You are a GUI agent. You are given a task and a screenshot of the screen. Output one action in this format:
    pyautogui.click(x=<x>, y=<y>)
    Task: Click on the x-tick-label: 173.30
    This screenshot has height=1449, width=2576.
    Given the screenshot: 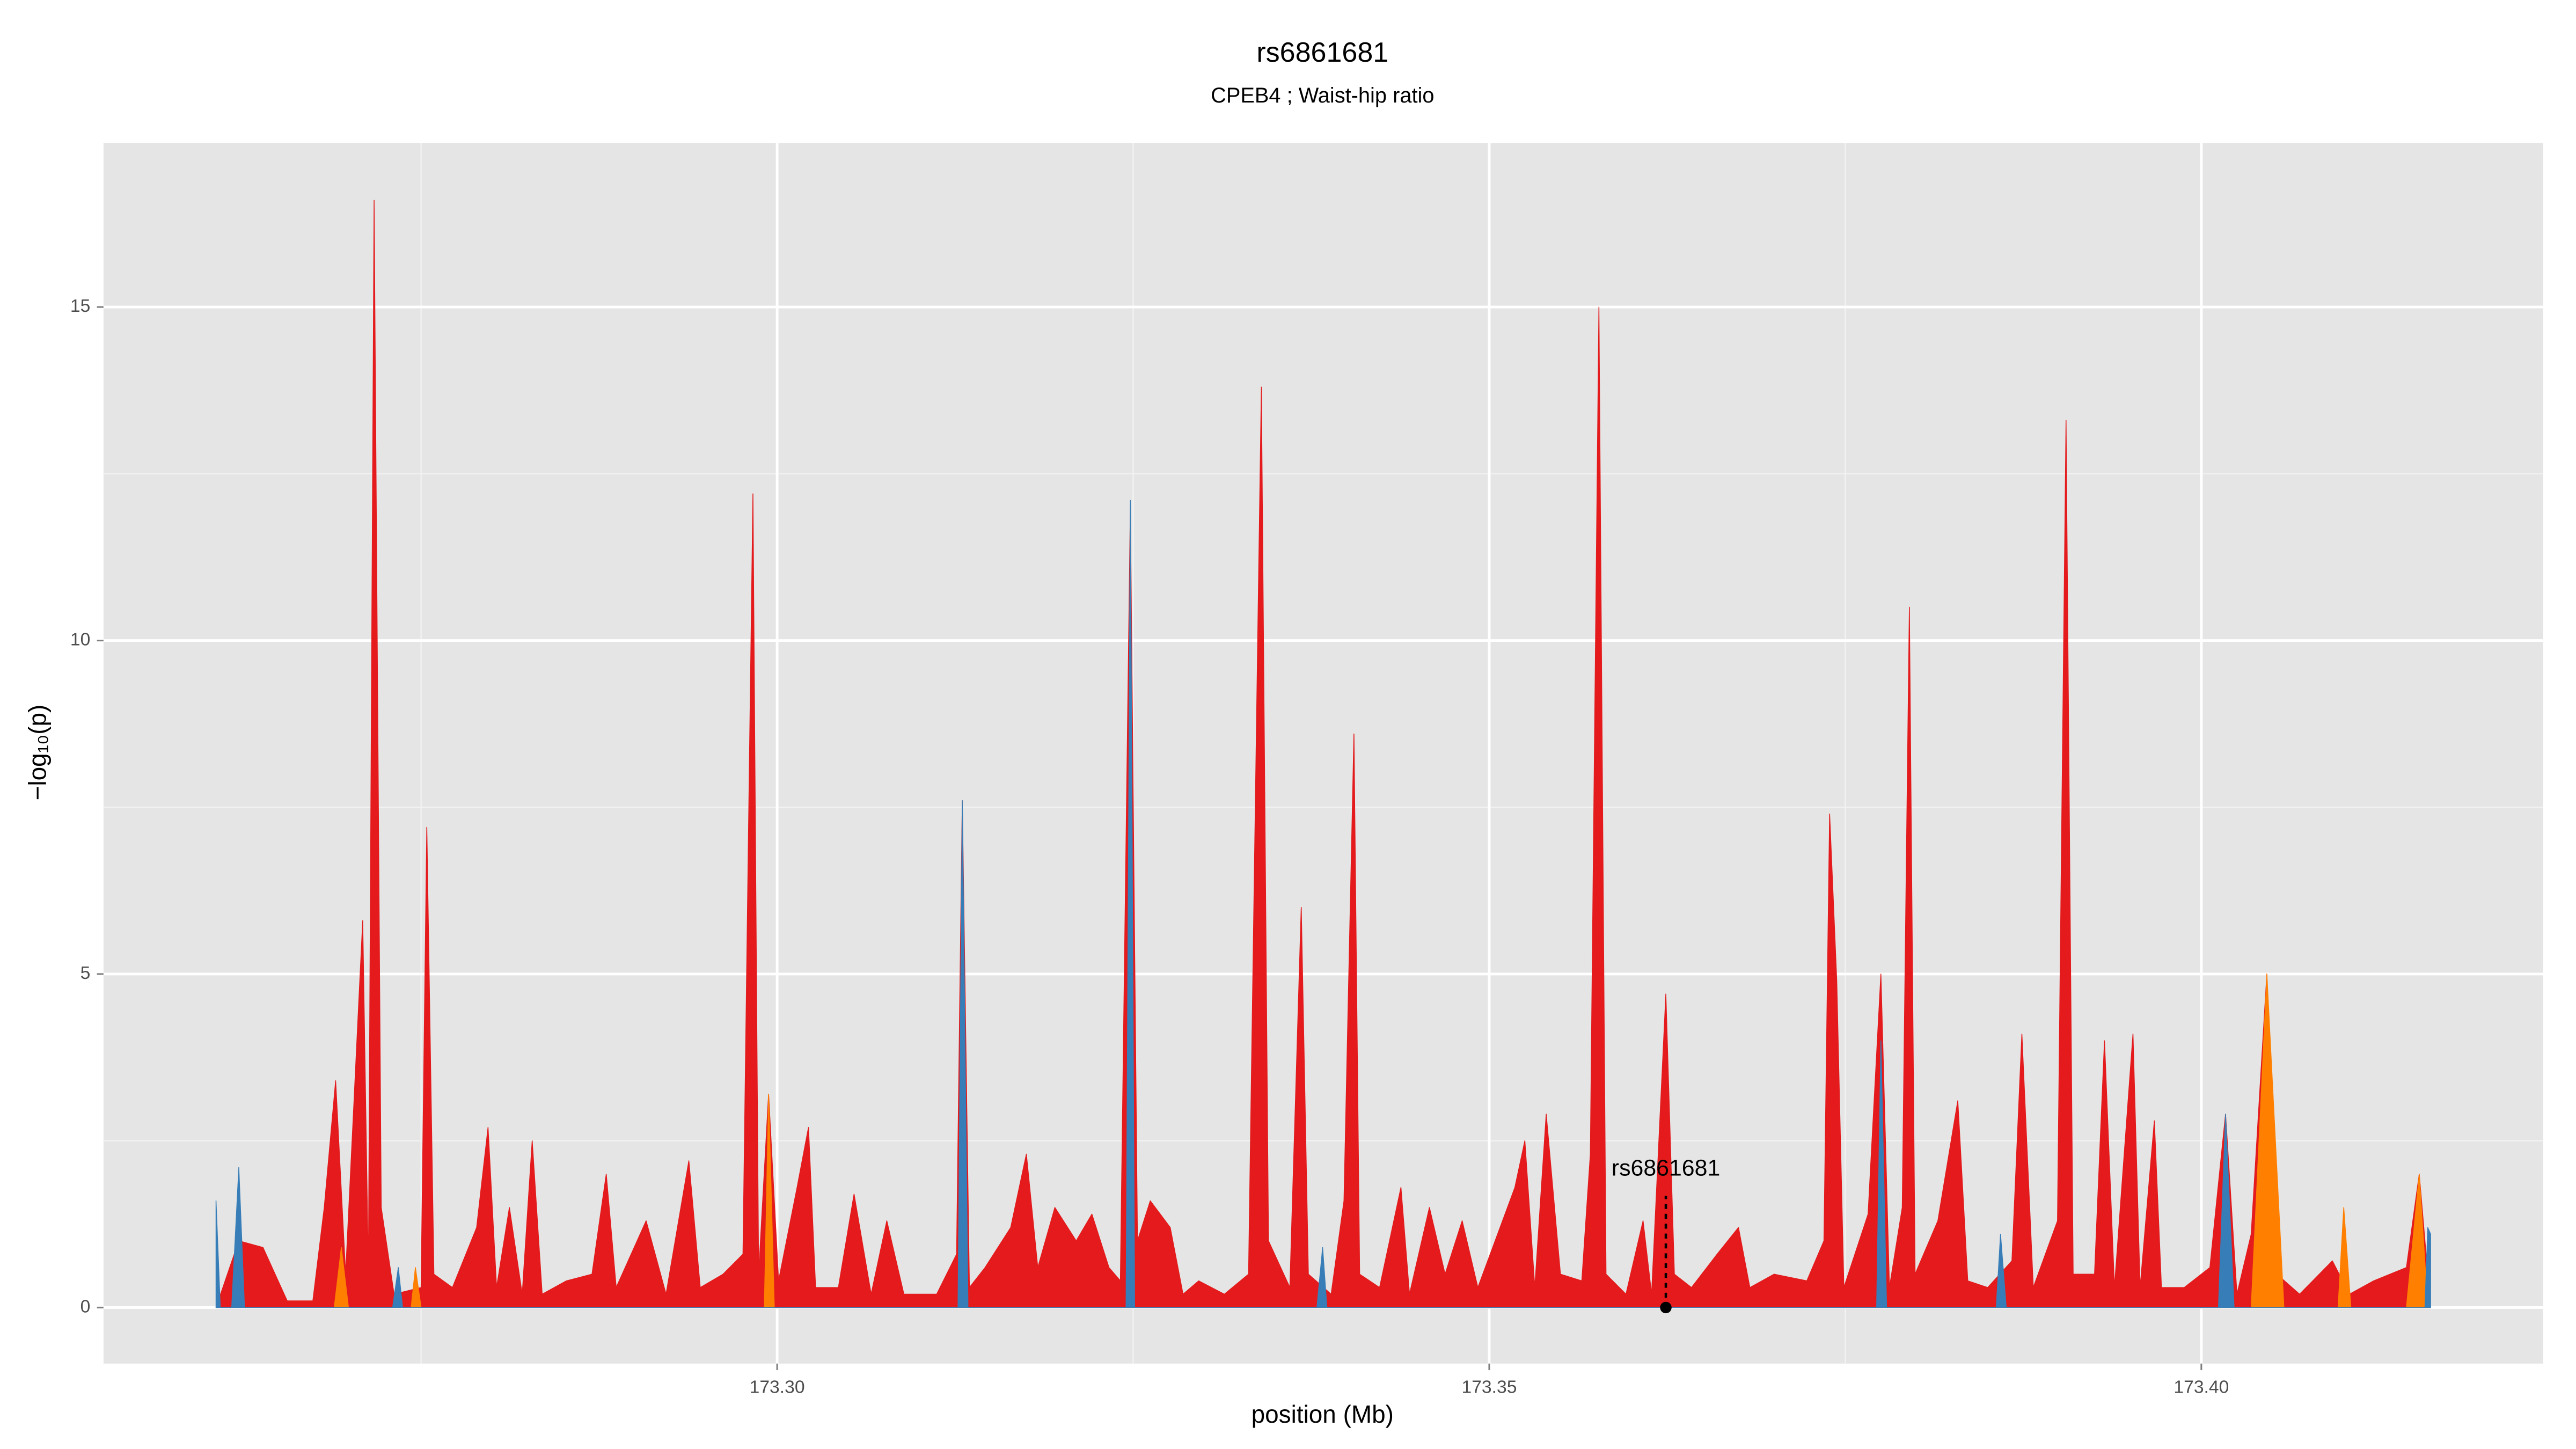 What is the action you would take?
    pyautogui.click(x=777, y=1387)
    